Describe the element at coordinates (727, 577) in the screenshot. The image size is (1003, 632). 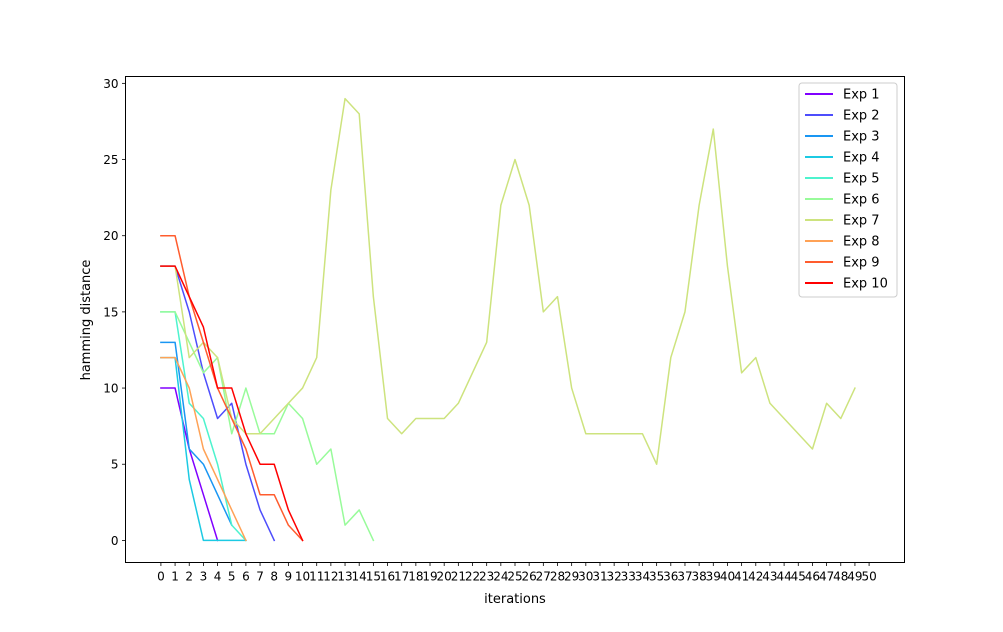
I see `x-tick-label: 40` at that location.